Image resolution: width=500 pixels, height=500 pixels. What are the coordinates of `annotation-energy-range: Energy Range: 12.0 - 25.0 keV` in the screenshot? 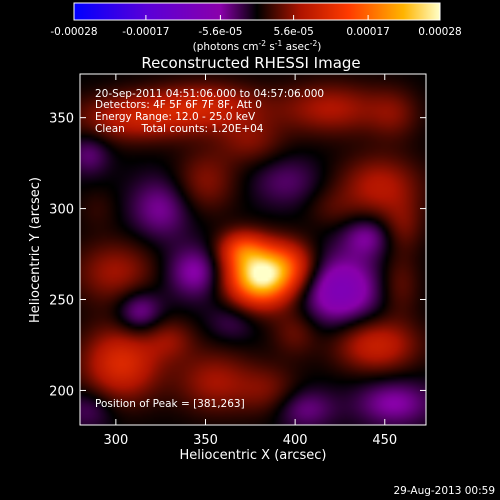 It's located at (175, 117).